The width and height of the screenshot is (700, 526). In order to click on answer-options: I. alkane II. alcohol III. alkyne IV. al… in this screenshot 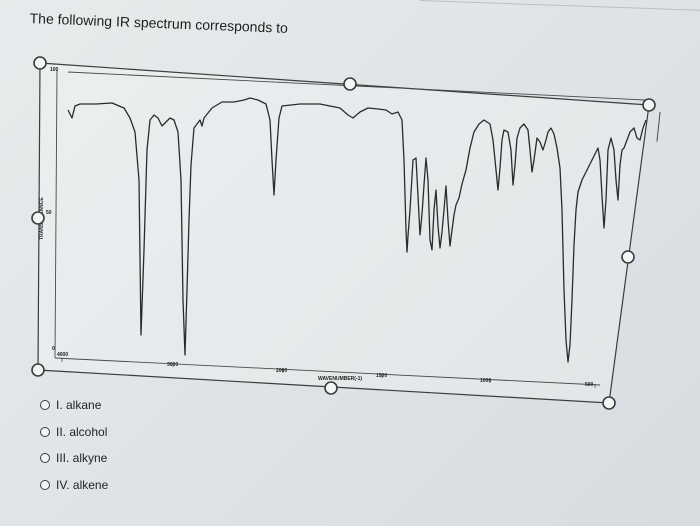, I will do `click(72, 445)`.